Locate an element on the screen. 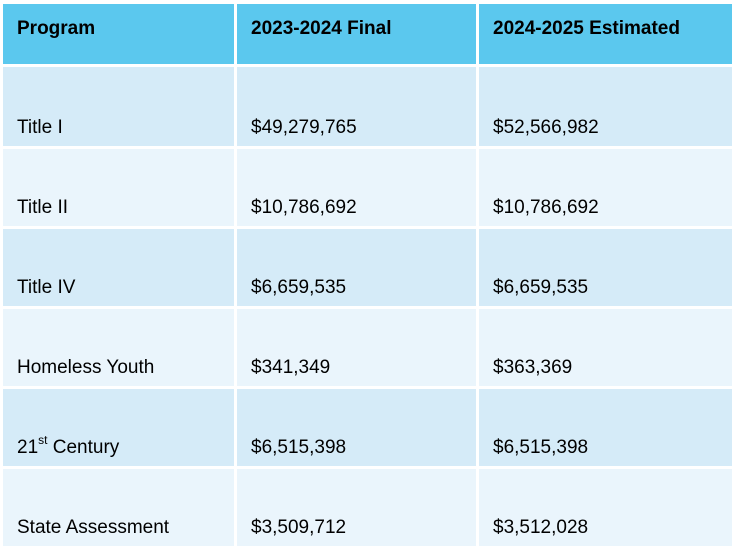 The width and height of the screenshot is (735, 549). table-row: Title II $10,786,692 $10,786,692 is located at coordinates (367, 189).